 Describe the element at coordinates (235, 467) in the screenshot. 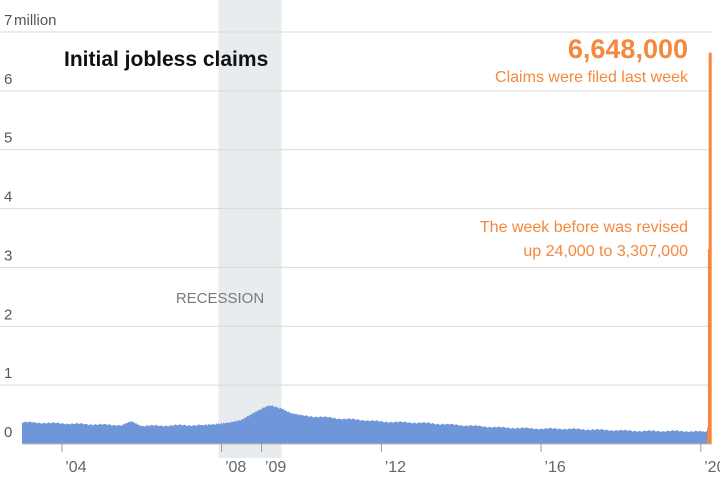

I see `x-tick-label: ’08` at that location.